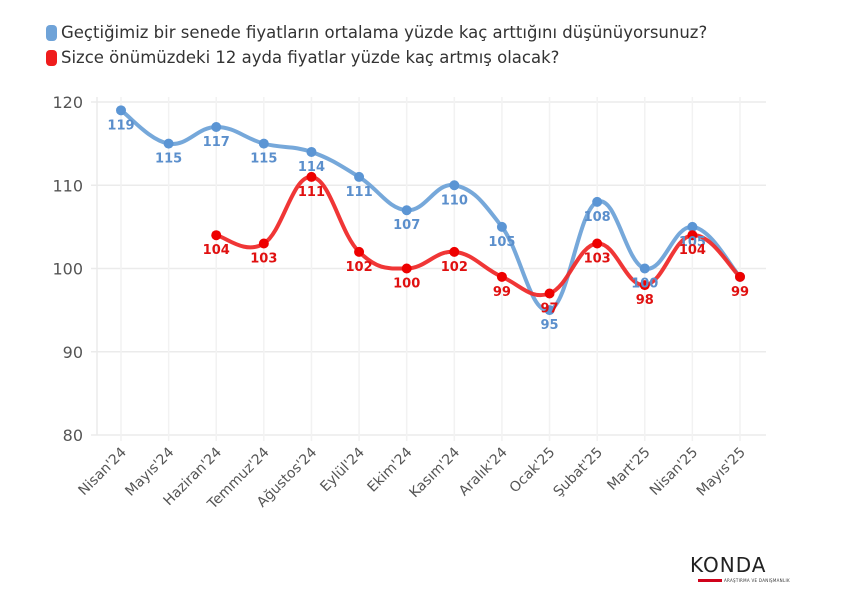 The width and height of the screenshot is (866, 608). I want to click on data-label-past-year: 108, so click(597, 217).